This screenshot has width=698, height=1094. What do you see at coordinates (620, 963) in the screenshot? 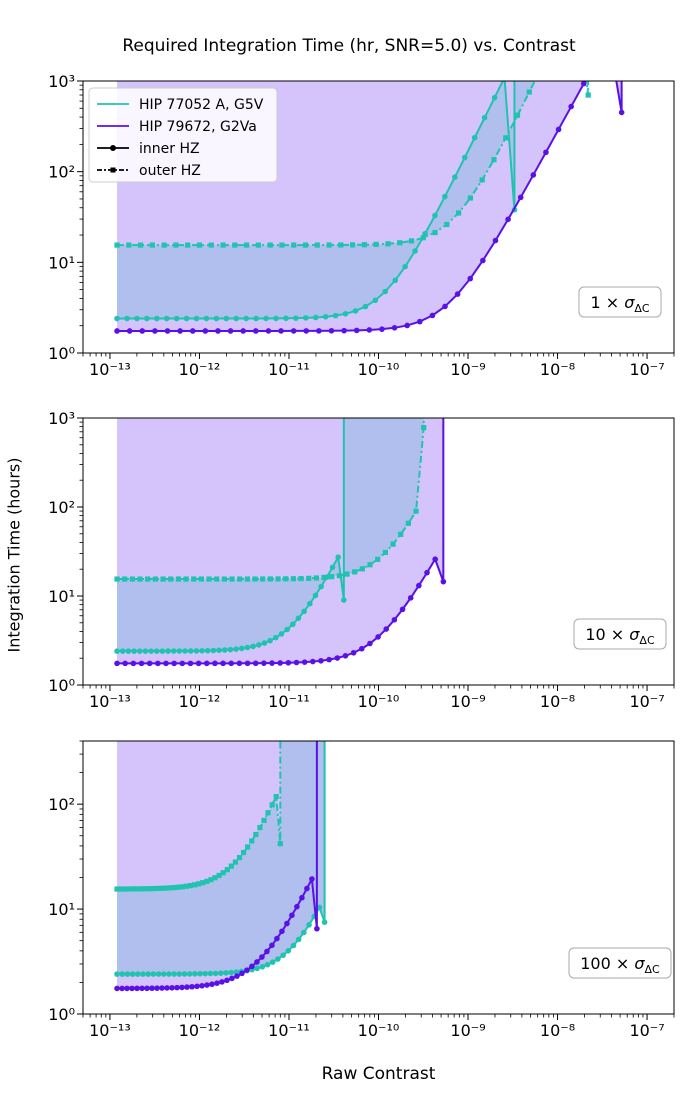
I see `sigma-annotation: 100 × σΔC` at bounding box center [620, 963].